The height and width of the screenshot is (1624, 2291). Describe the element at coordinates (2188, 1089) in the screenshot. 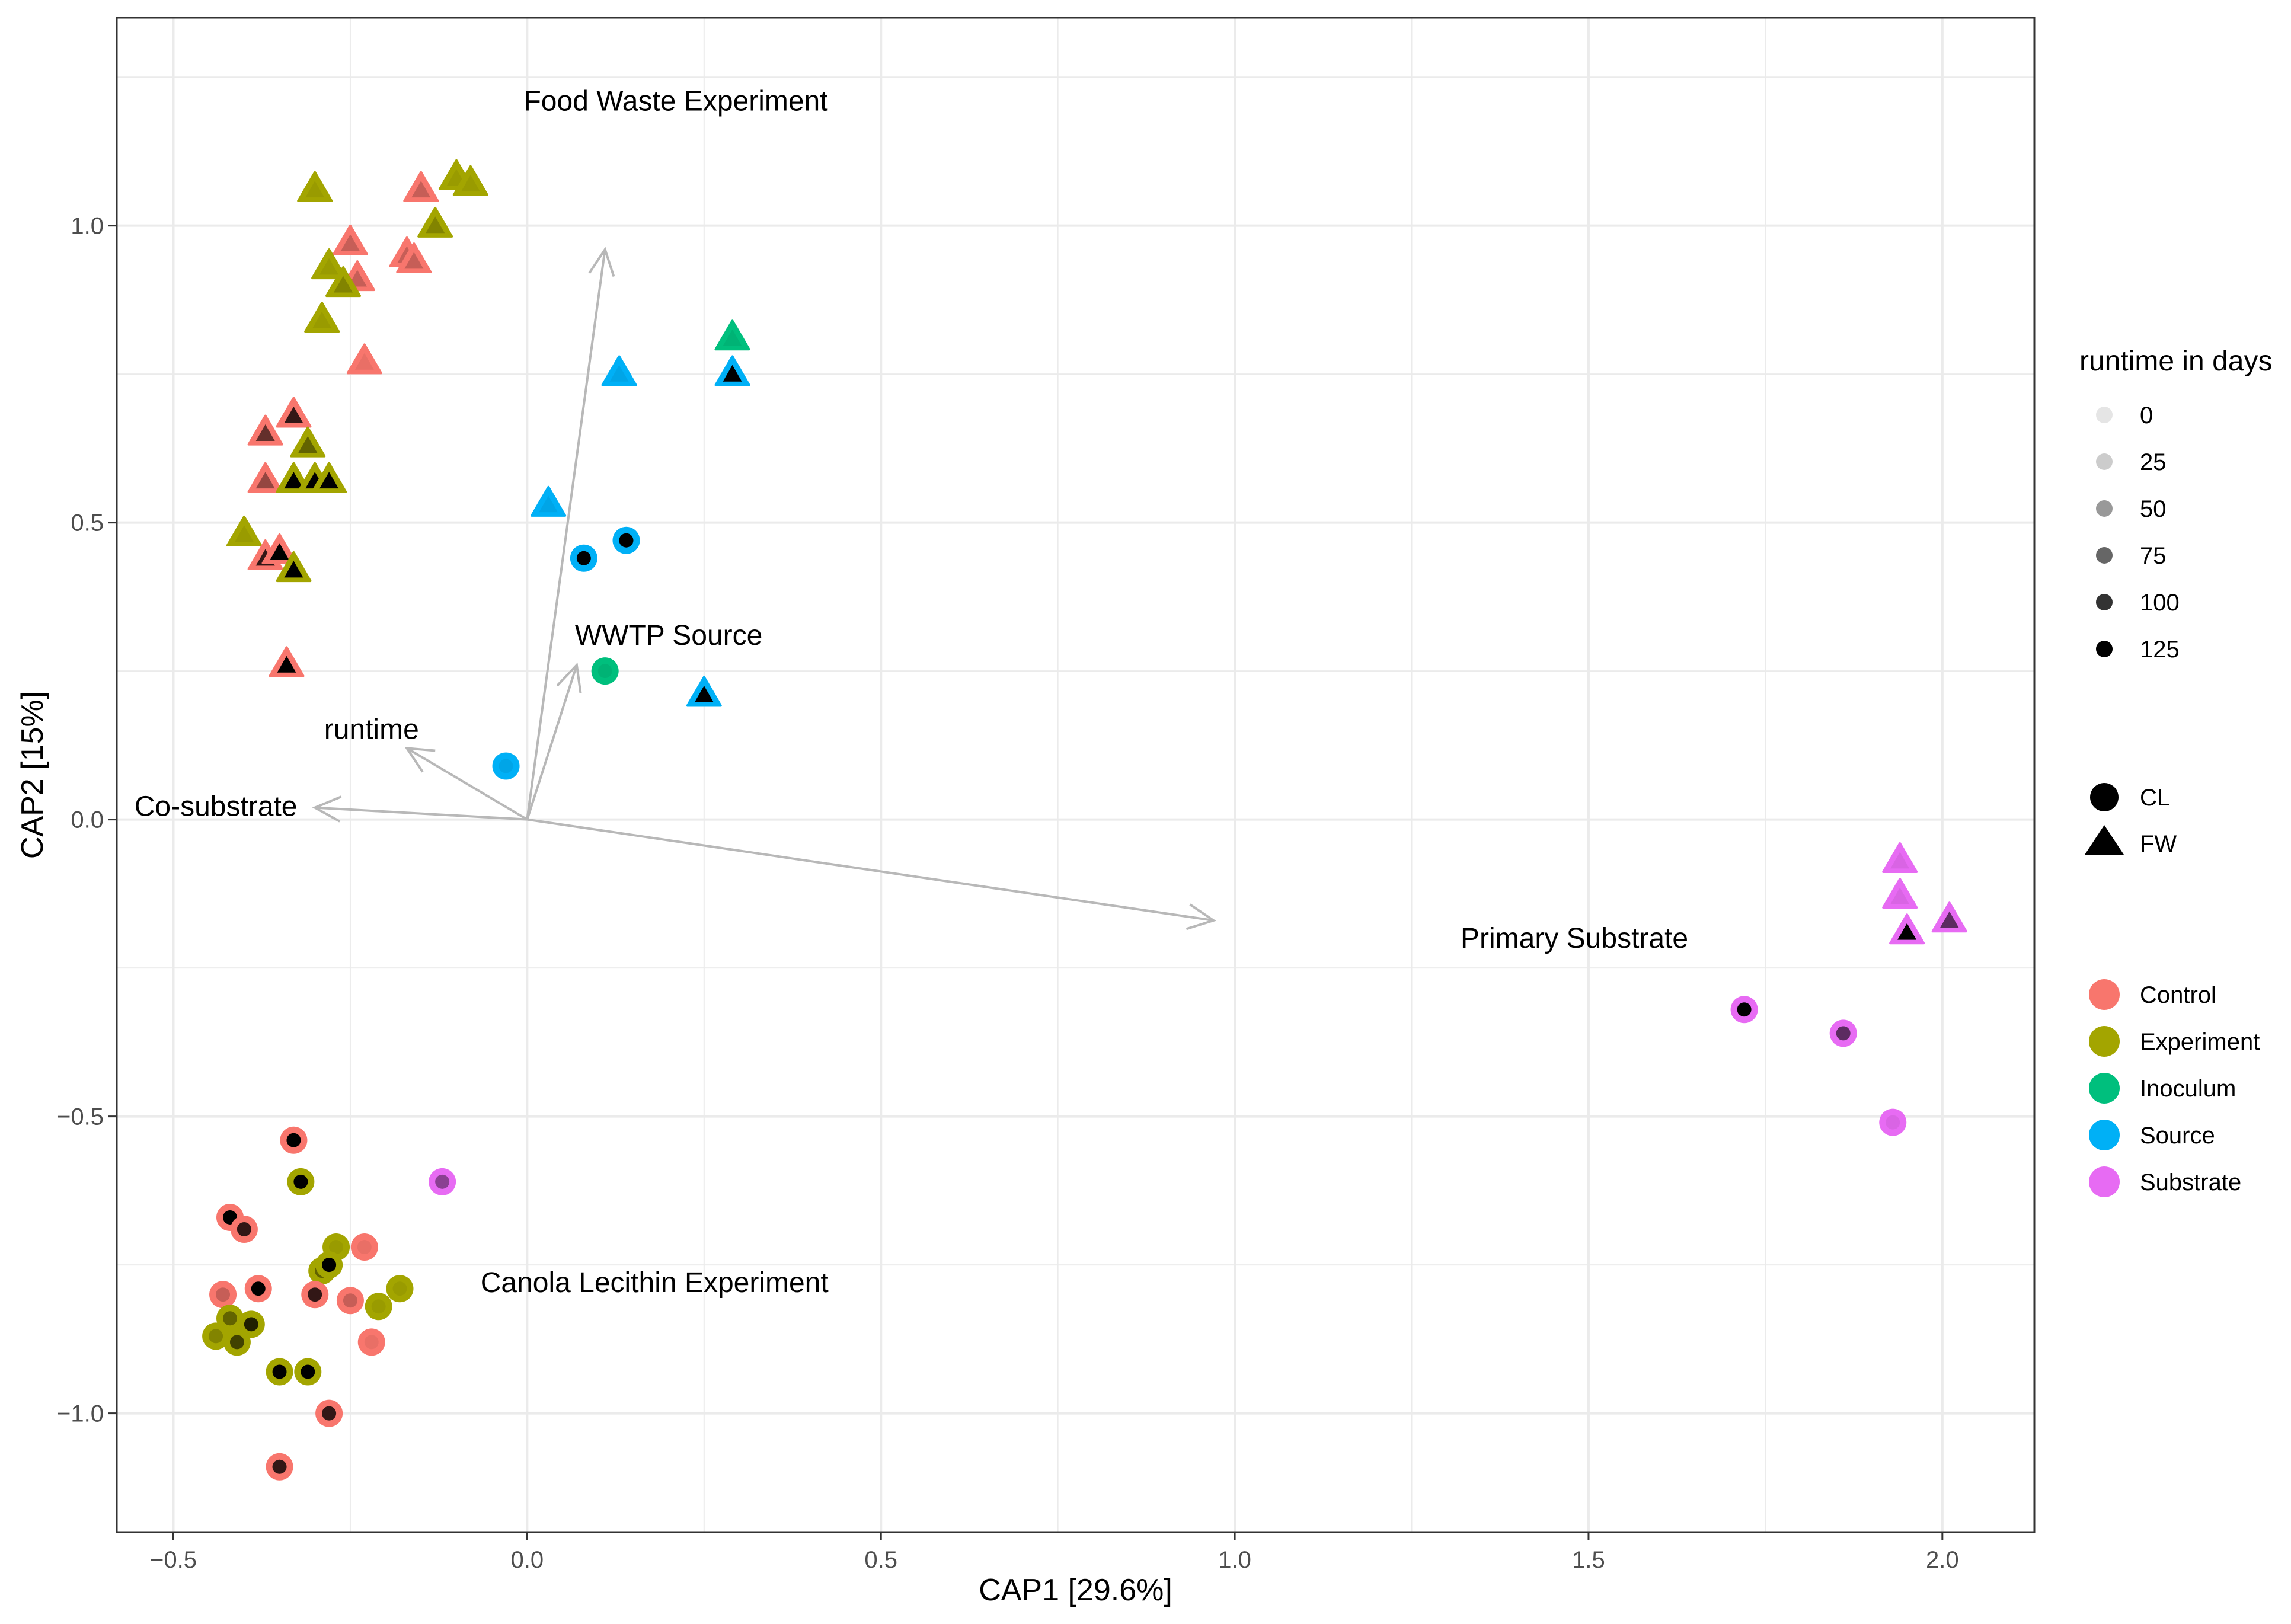

I see `legend-color-label: Inoculum` at that location.